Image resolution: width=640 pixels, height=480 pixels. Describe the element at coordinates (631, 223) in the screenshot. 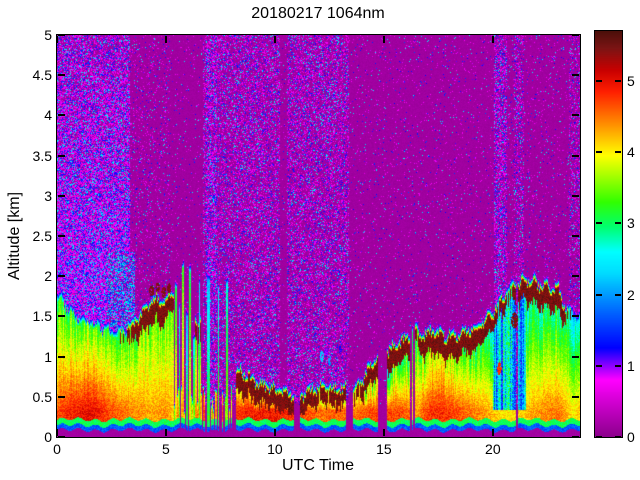

I see `cb-tick-label-3: 3` at that location.